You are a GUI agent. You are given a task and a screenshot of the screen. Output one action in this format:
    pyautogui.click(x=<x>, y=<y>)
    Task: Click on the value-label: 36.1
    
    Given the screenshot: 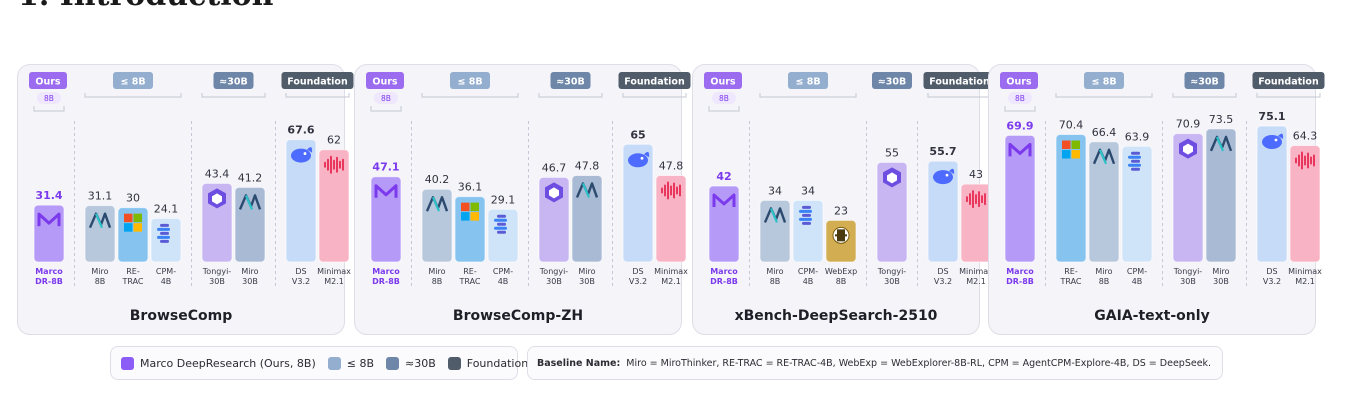 What is the action you would take?
    pyautogui.click(x=470, y=187)
    